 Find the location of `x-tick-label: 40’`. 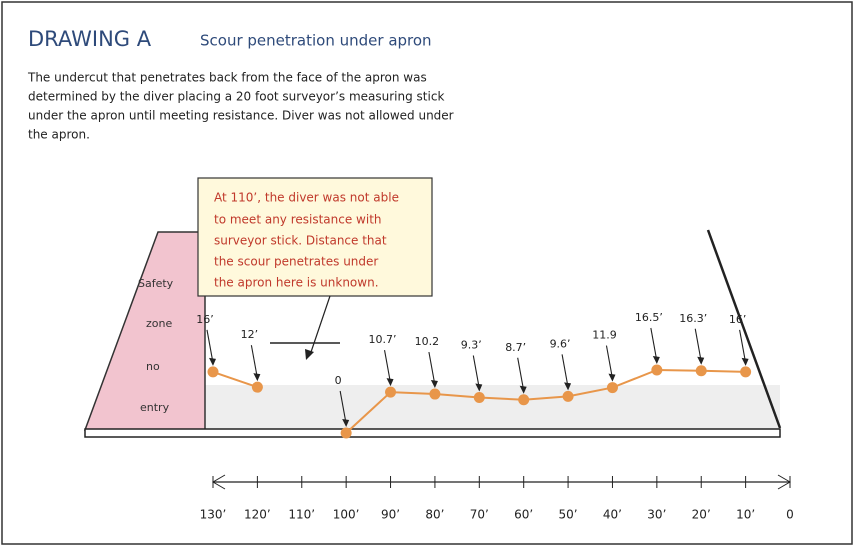

x-tick-label: 40’ is located at coordinates (612, 515).